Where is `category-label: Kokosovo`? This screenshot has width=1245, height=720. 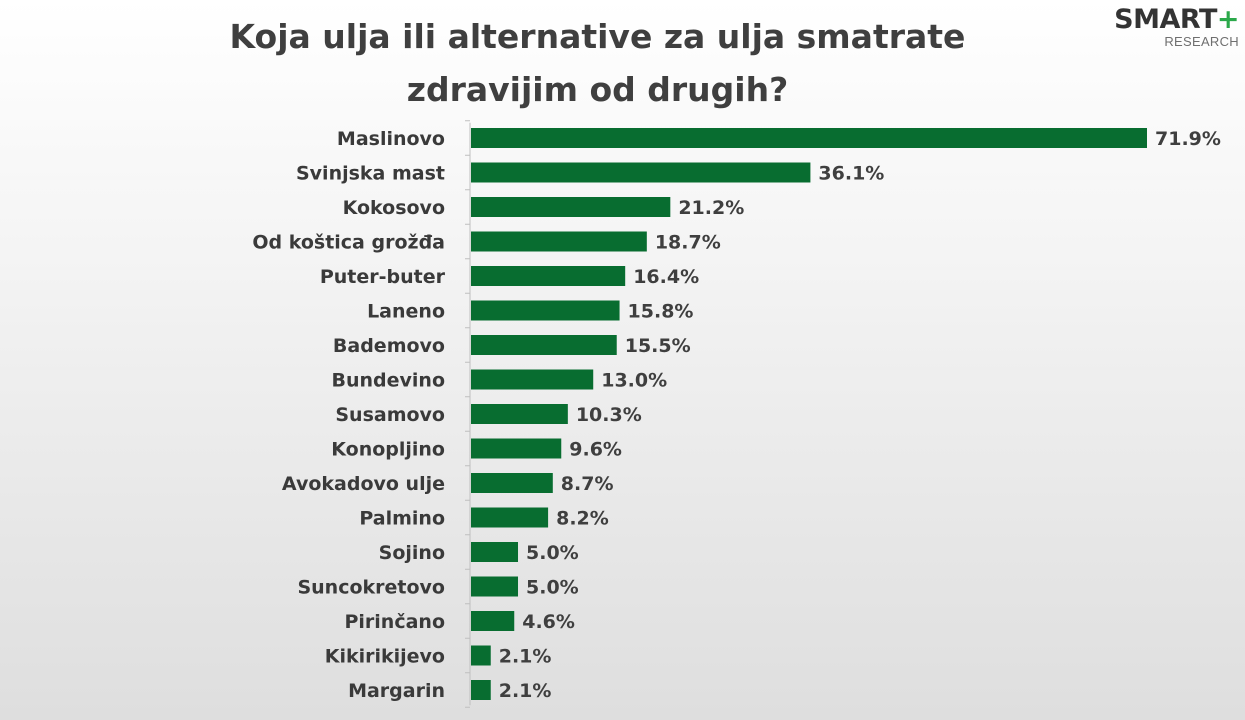 category-label: Kokosovo is located at coordinates (394, 208).